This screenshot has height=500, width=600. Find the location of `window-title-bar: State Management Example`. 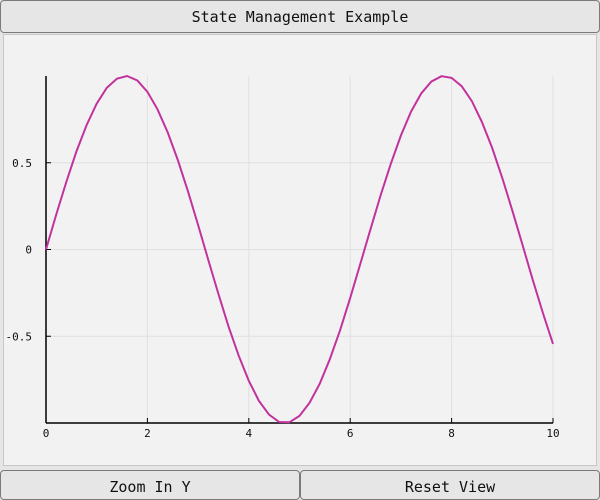

window-title-bar: State Management Example is located at coordinates (300, 16).